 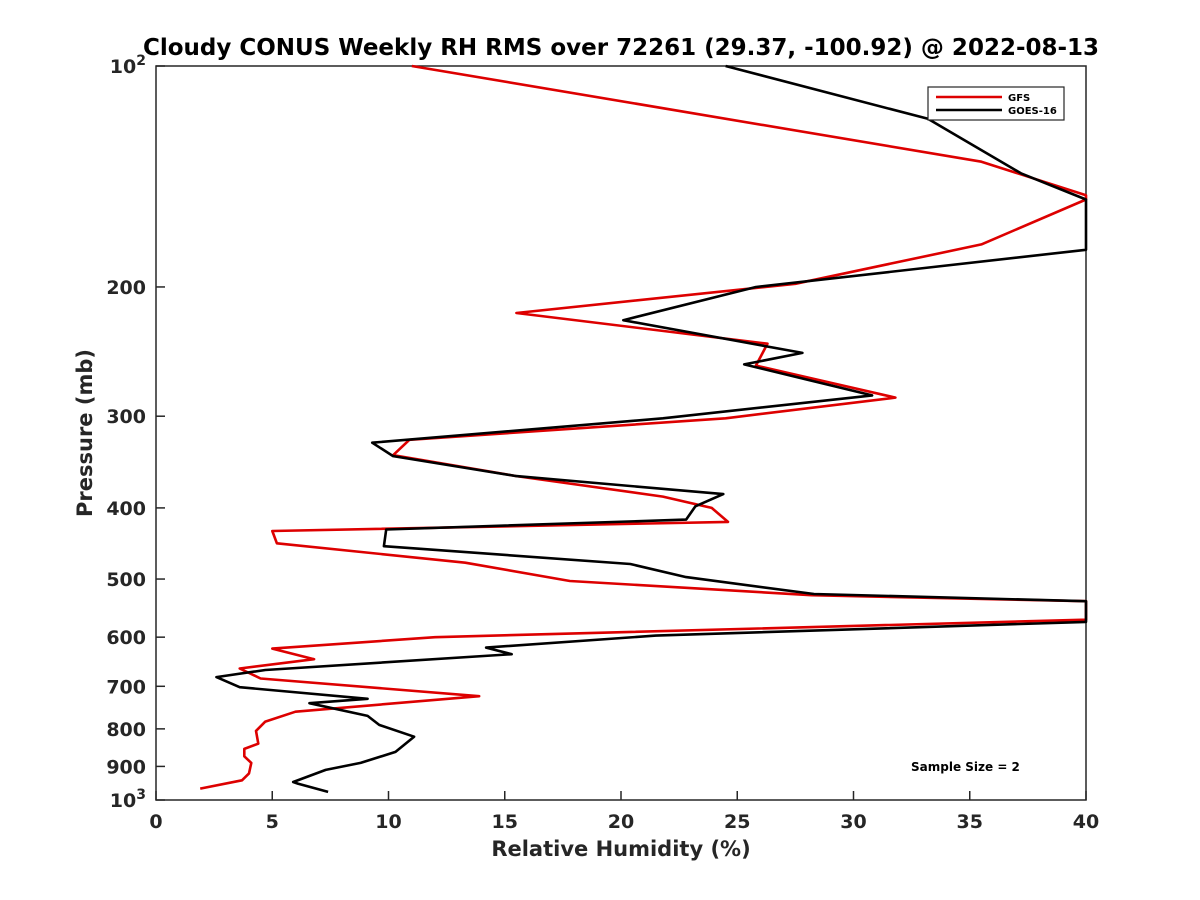 I want to click on x-axis: 0 5 10 15 20 25 30 35 40, so click(x=624, y=812).